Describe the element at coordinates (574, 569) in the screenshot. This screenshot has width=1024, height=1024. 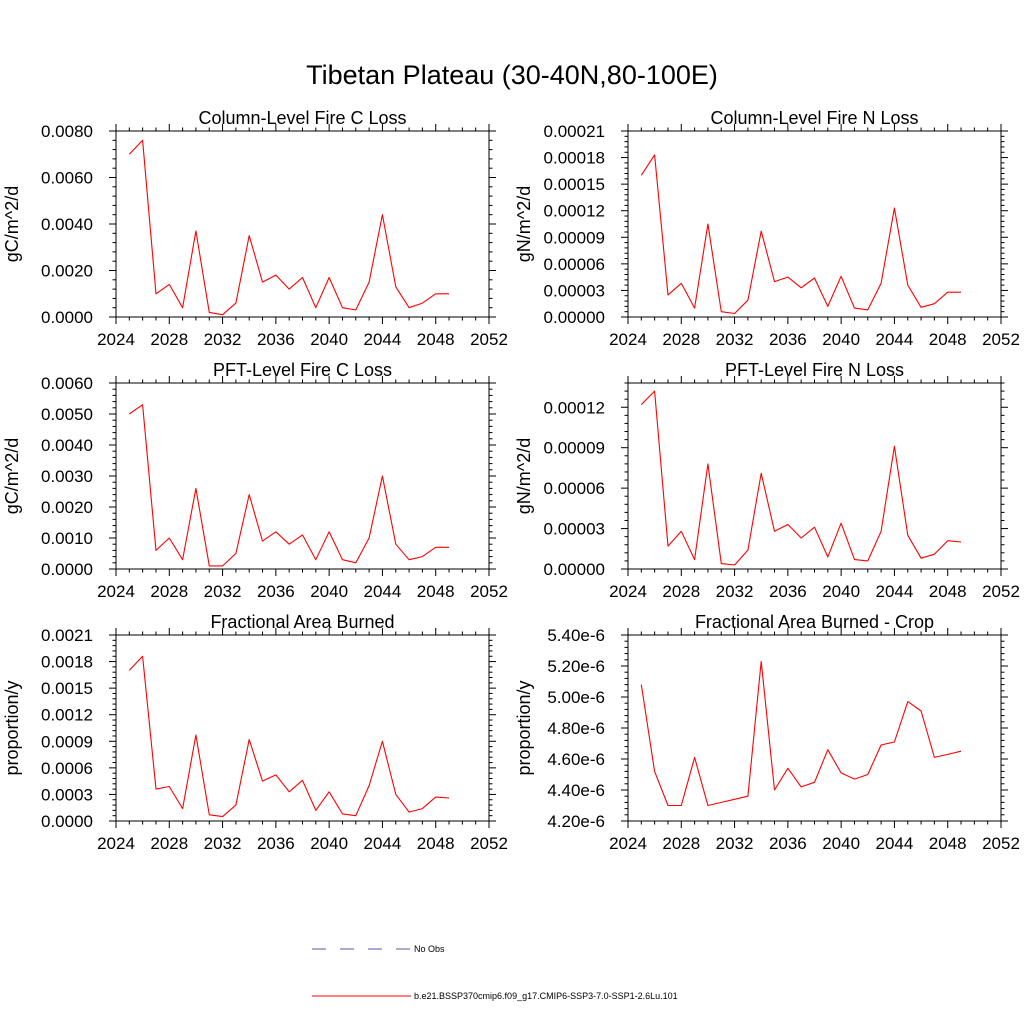
I see `y-tick-label: 0.00000` at that location.